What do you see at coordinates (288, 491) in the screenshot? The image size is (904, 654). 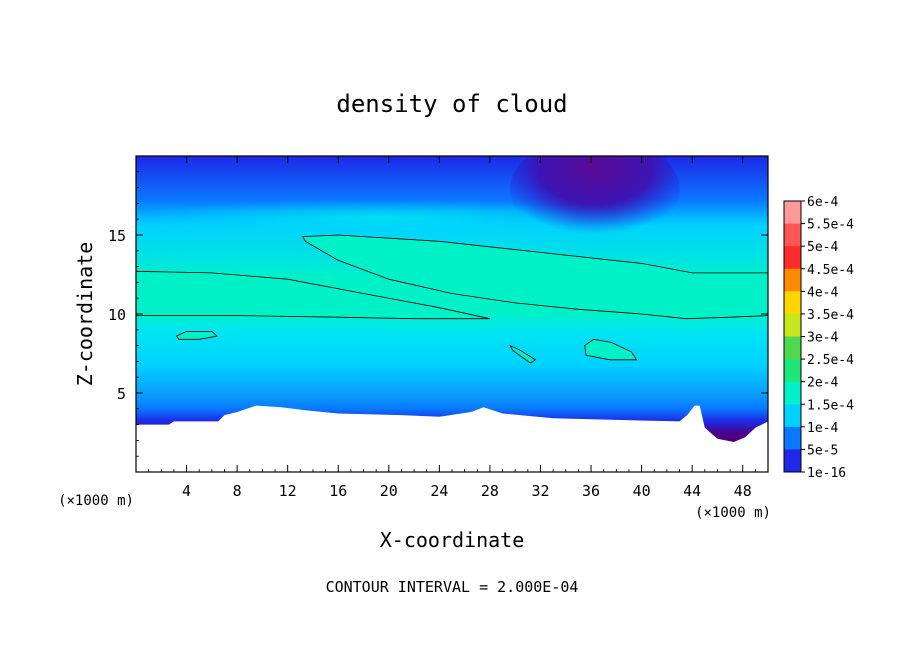 I see `x-tick-label: 12` at bounding box center [288, 491].